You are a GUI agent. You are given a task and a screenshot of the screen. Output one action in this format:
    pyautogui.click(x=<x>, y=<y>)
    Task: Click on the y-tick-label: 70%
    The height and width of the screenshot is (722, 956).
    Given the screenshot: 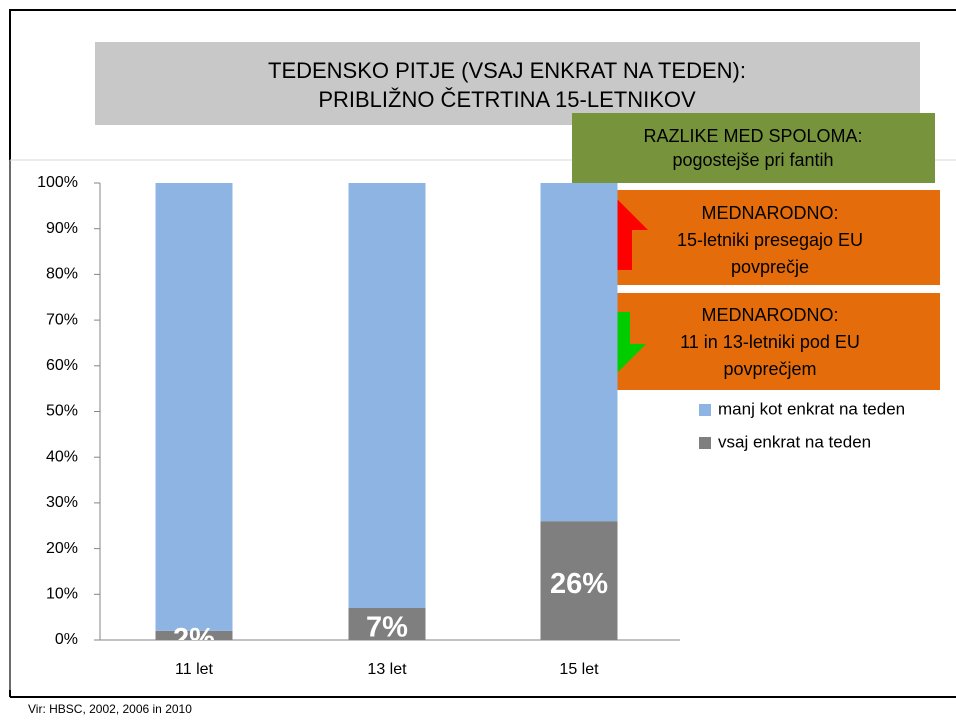 What is the action you would take?
    pyautogui.click(x=62, y=319)
    